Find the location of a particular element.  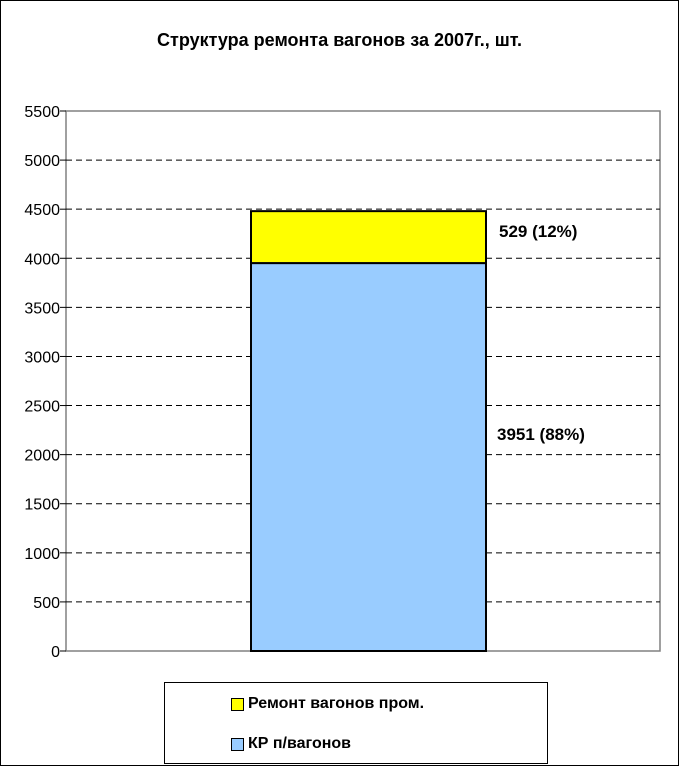

y-tick-label: 500 is located at coordinates (46, 603).